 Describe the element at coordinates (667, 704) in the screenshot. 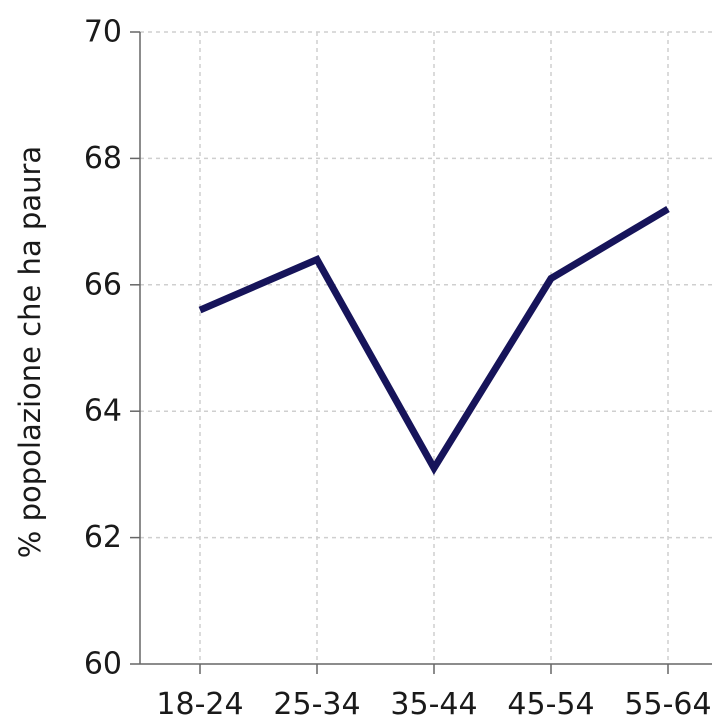

I see `x-tick-label: 55-64` at that location.